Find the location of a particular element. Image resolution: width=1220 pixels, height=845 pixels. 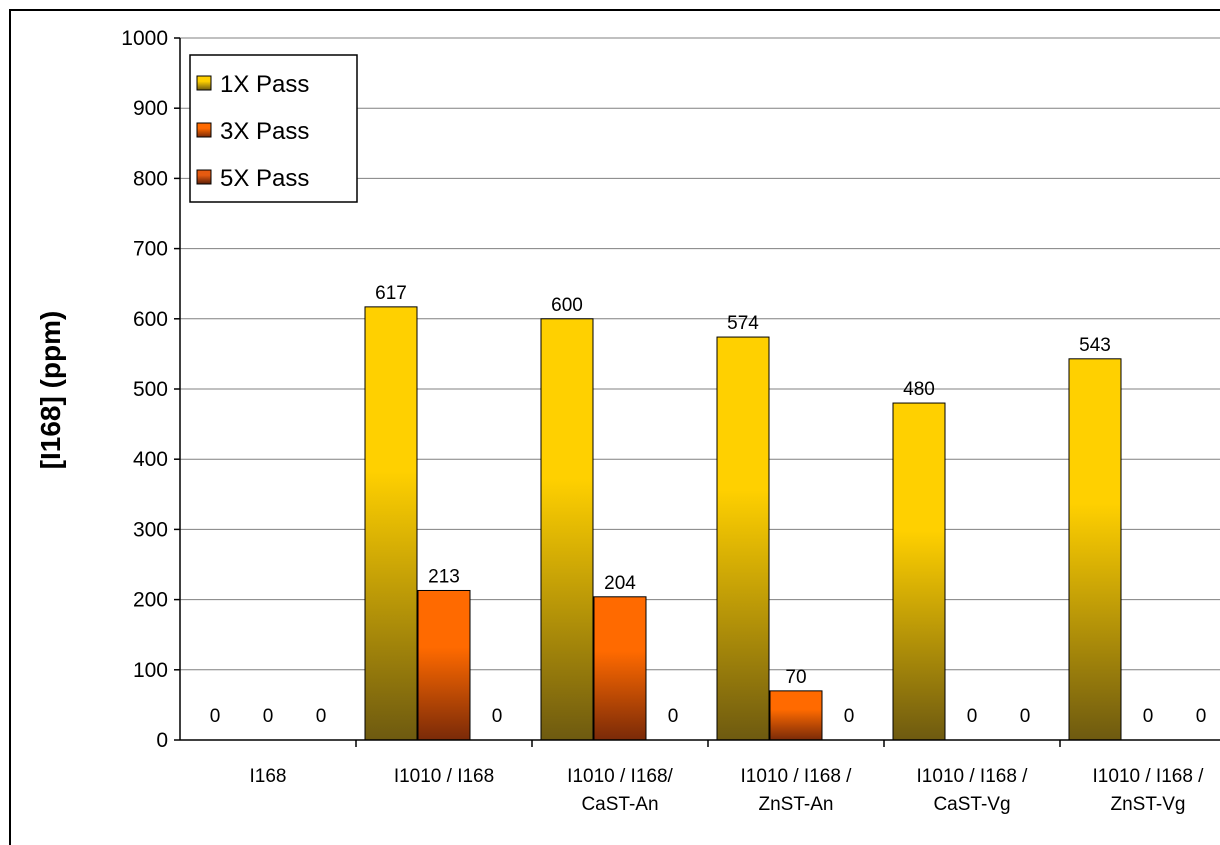

y-tick-label: 300 is located at coordinates (150, 529).